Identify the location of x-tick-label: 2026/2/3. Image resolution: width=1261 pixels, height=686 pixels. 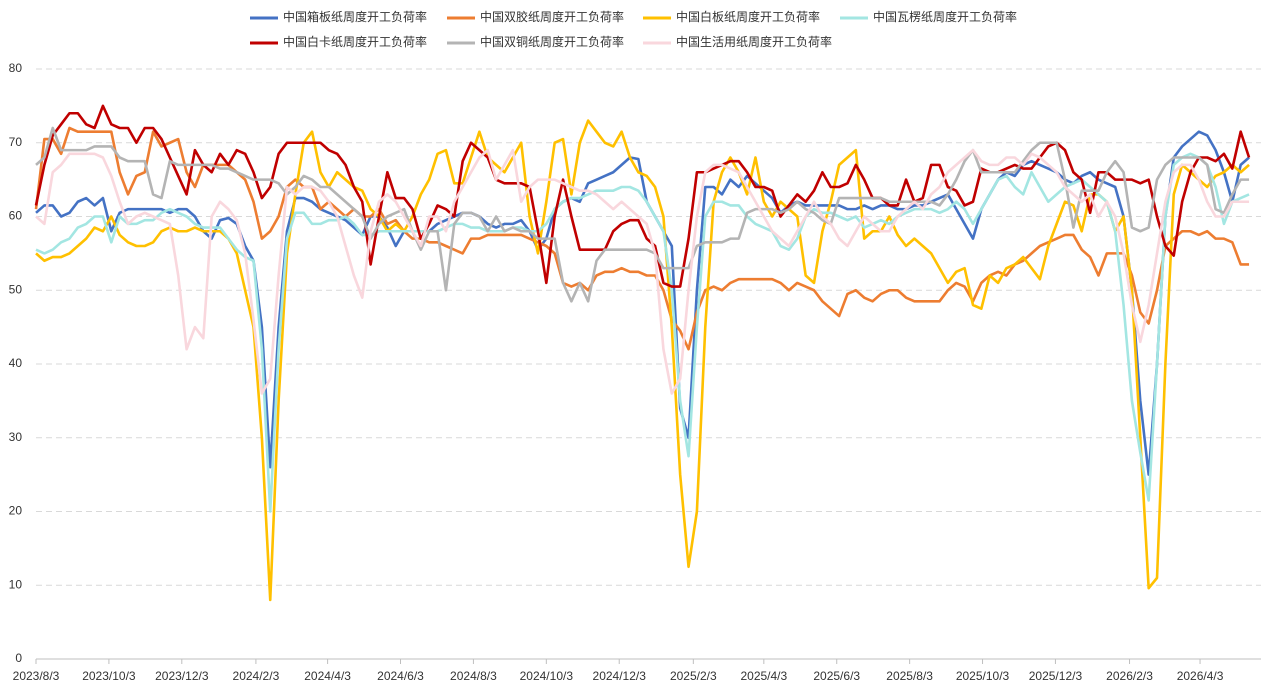
(1129, 676).